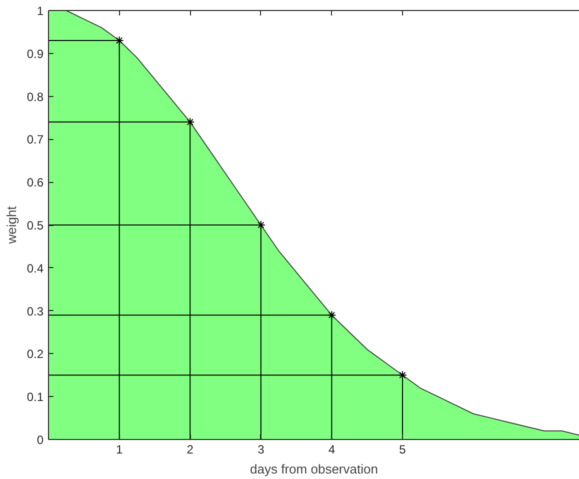 The width and height of the screenshot is (579, 479). What do you see at coordinates (261, 449) in the screenshot?
I see `x-tick-label: 3` at bounding box center [261, 449].